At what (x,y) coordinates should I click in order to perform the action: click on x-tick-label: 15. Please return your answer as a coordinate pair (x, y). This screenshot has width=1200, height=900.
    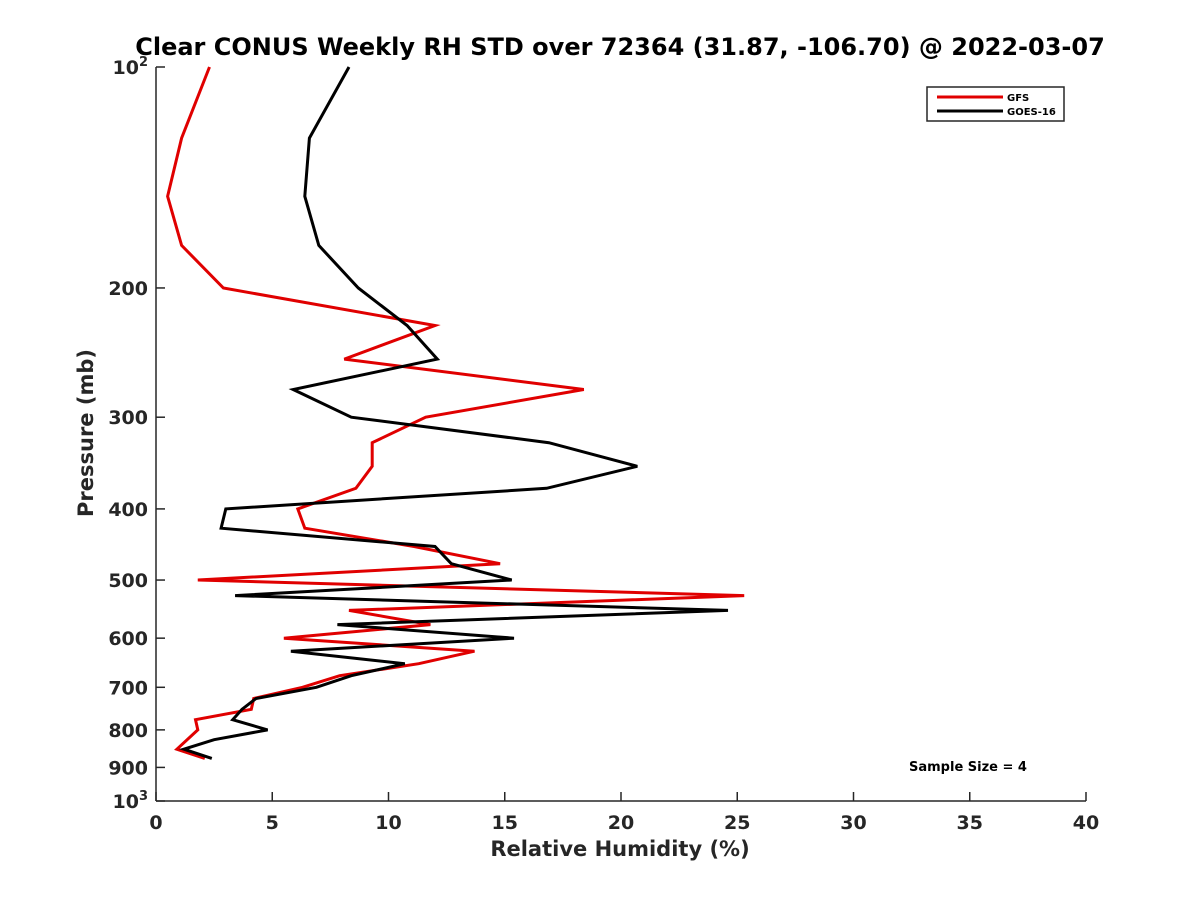
    Looking at the image, I should click on (505, 823).